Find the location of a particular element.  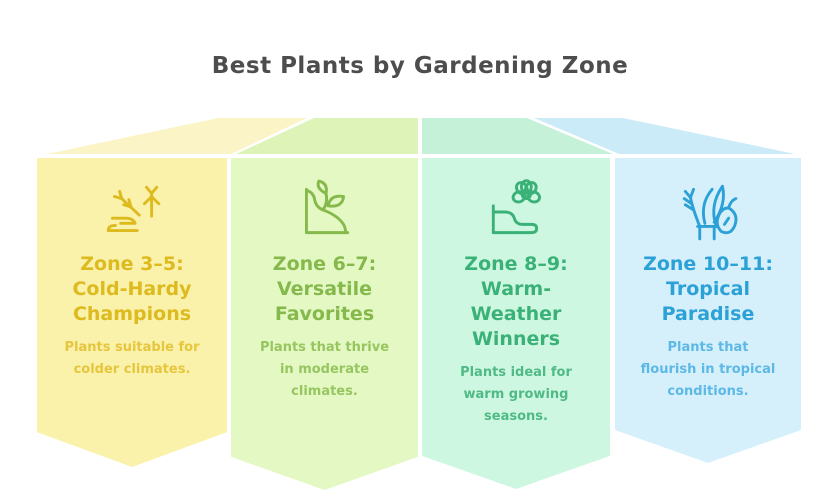

panel-heading: Zone 6–7: Versatile Favorites is located at coordinates (324, 289).